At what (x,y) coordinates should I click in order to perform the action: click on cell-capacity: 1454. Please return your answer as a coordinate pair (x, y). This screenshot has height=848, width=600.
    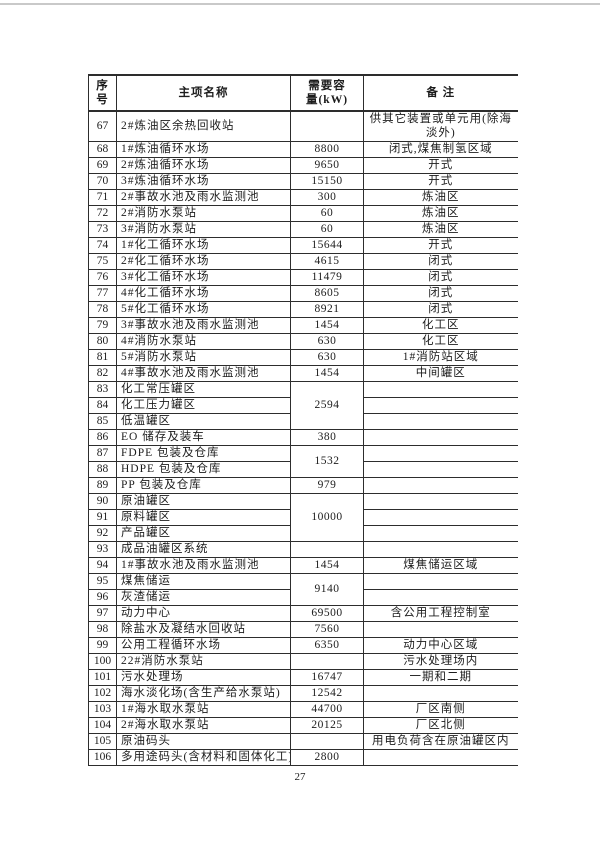
    Looking at the image, I should click on (327, 325).